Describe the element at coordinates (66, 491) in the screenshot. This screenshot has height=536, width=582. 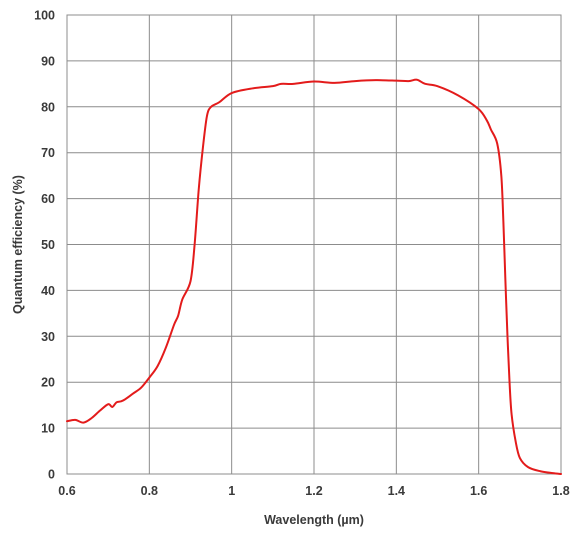
I see `x-tick-label: 0.6` at that location.